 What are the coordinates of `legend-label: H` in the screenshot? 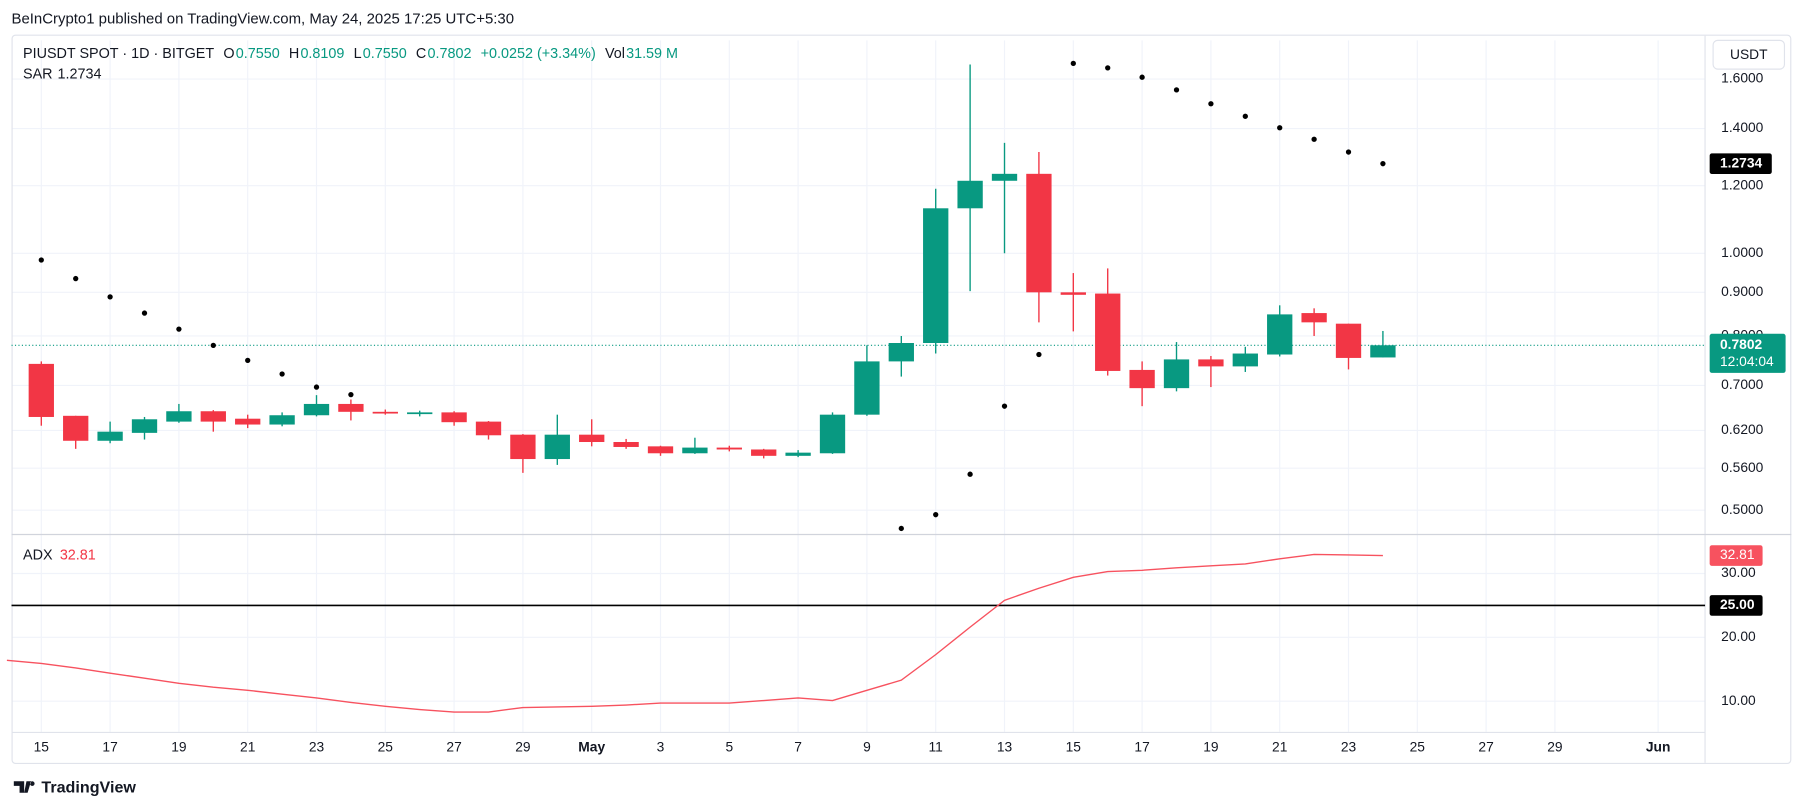 It's located at (294, 54).